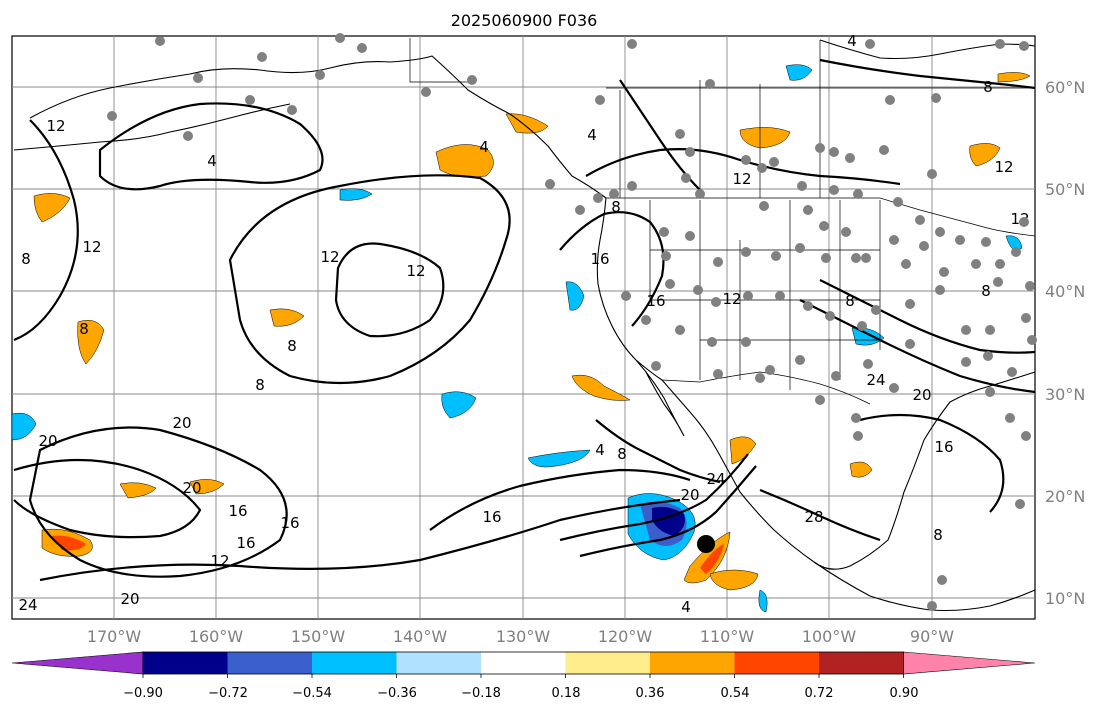 The height and width of the screenshot is (712, 1105). What do you see at coordinates (114, 636) in the screenshot?
I see `lon-label: 170°W` at bounding box center [114, 636].